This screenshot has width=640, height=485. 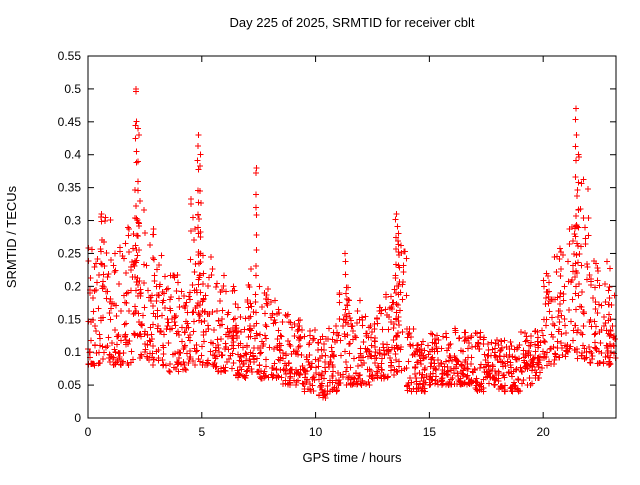 What do you see at coordinates (70, 122) in the screenshot?
I see `y-tick-label: 0.45` at bounding box center [70, 122].